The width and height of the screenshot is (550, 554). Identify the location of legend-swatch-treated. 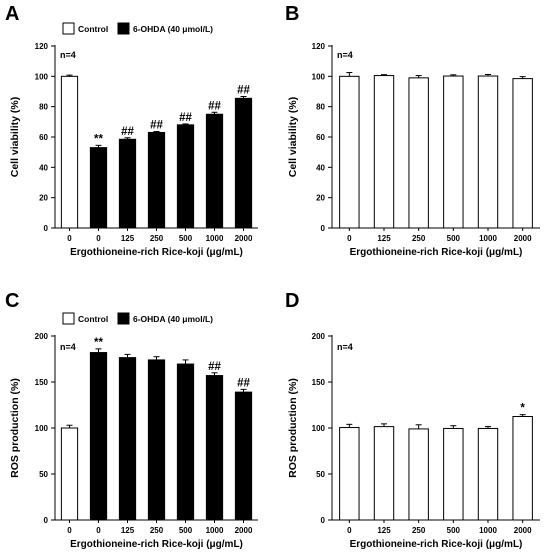
(123, 28).